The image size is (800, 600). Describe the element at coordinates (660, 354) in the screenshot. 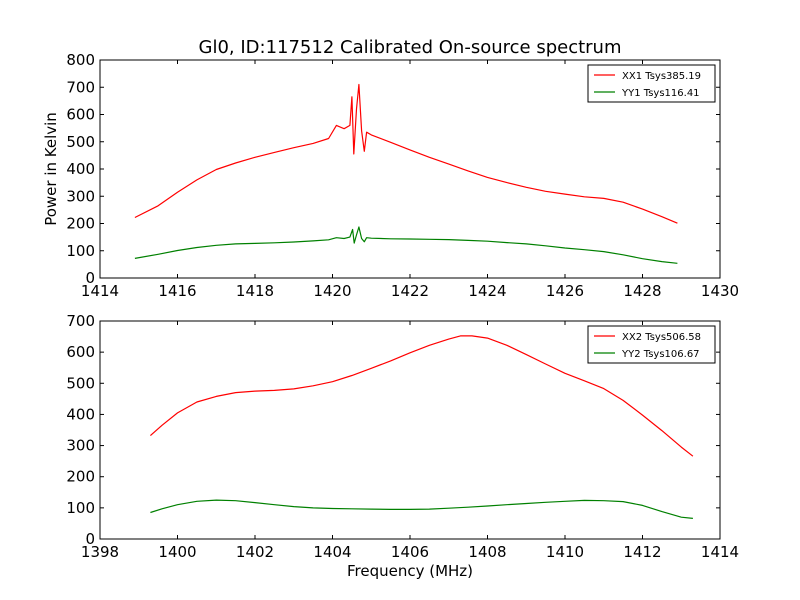

I see `legend-entry: YY2 Tsys106.67` at that location.